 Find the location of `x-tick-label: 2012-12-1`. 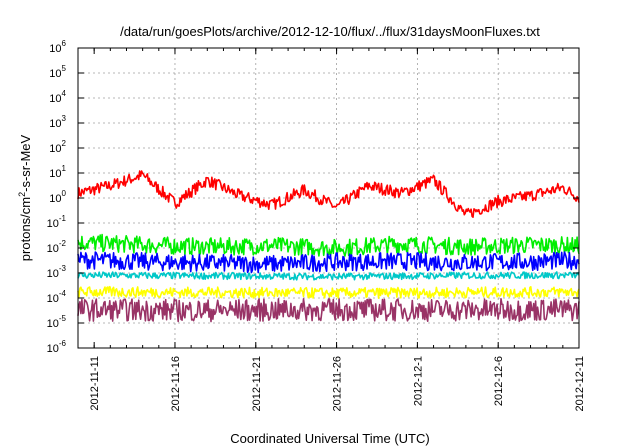

x-tick-label: 2012-12-1 is located at coordinates (418, 381).